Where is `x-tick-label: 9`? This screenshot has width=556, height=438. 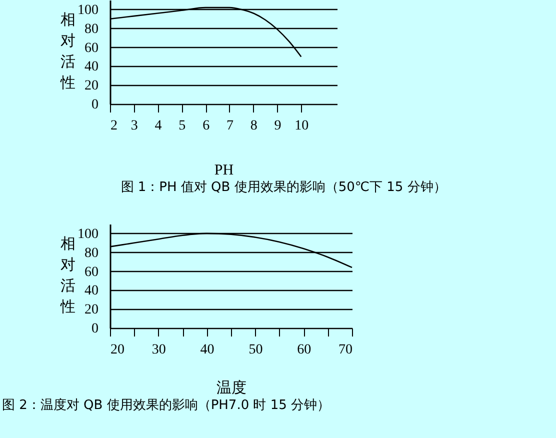
x-tick-label: 9 is located at coordinates (278, 126).